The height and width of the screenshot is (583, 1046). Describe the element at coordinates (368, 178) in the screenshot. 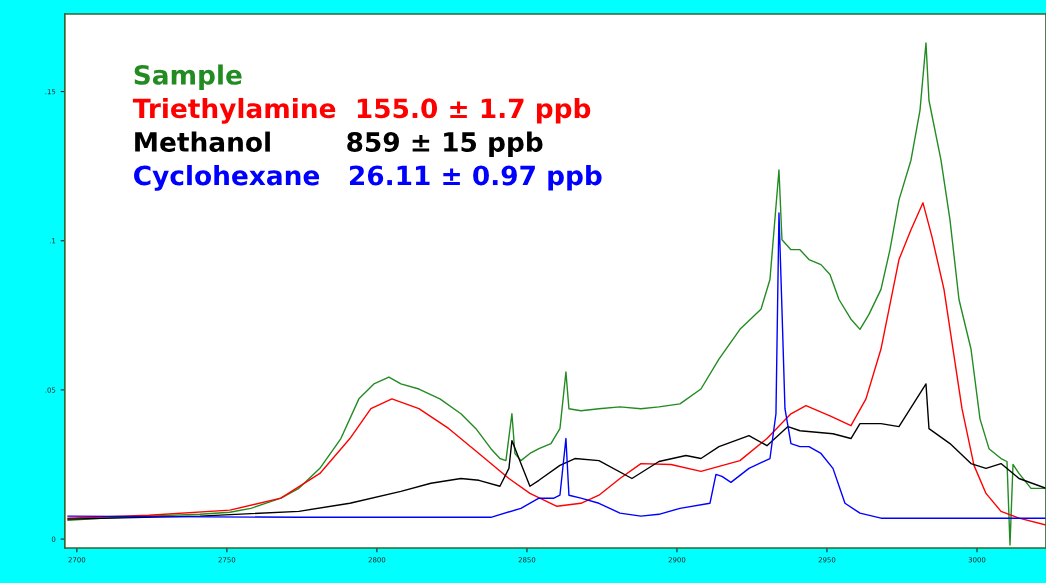

I see `text: Cyclohexane 26.11 ± 0.97 ppb` at that location.